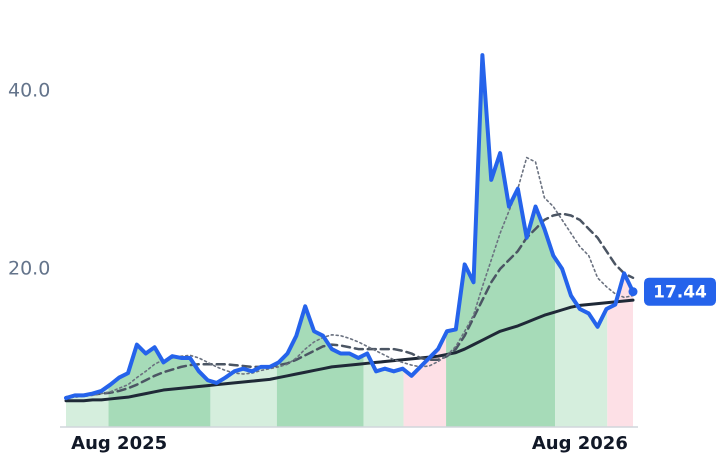  What do you see at coordinates (633, 292) in the screenshot?
I see `last-point` at bounding box center [633, 292].